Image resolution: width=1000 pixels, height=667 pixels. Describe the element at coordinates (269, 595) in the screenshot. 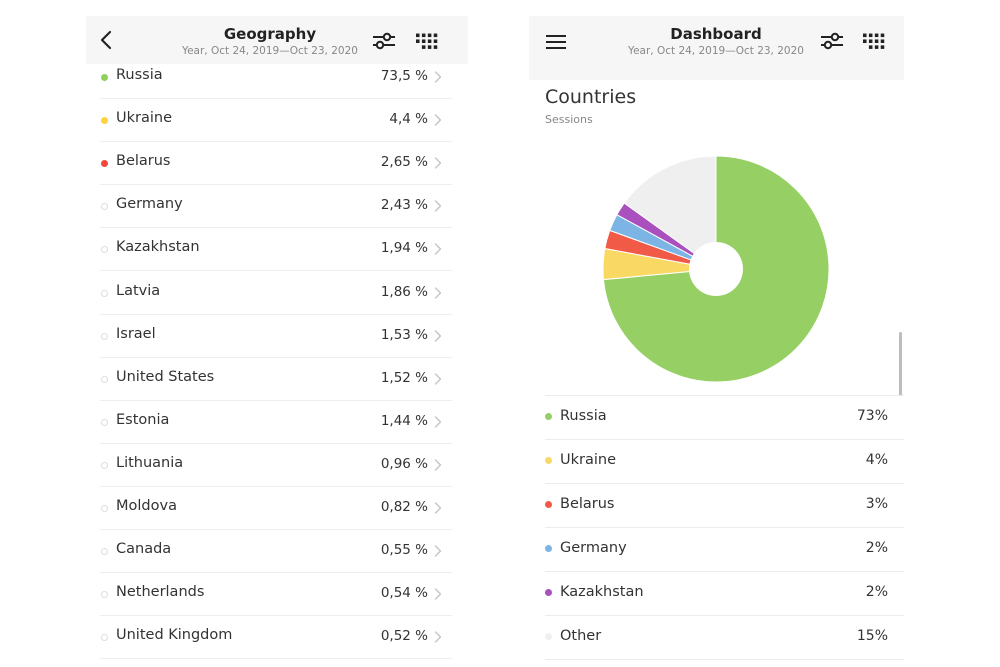

I see `list-item: Netherlands 0,54 %` at that location.